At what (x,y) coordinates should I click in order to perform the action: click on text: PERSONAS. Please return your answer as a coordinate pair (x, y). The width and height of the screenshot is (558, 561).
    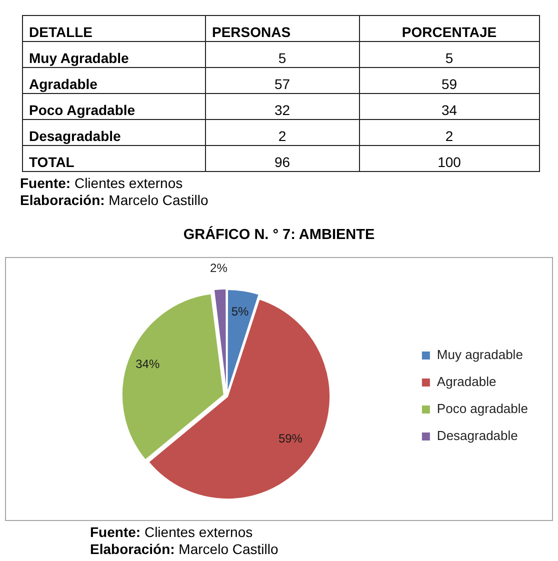
    Looking at the image, I should click on (283, 29).